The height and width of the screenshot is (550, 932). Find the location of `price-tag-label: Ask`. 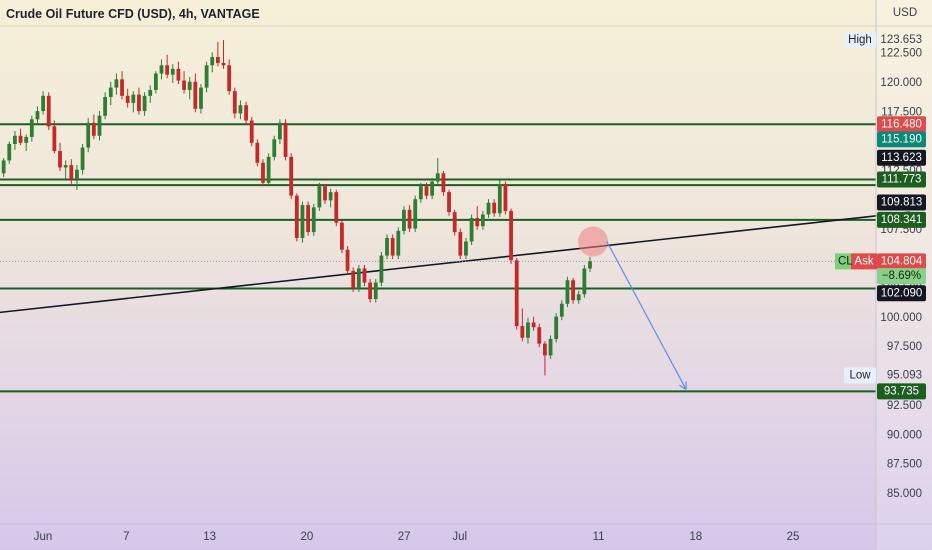

price-tag-label: Ask is located at coordinates (863, 261).